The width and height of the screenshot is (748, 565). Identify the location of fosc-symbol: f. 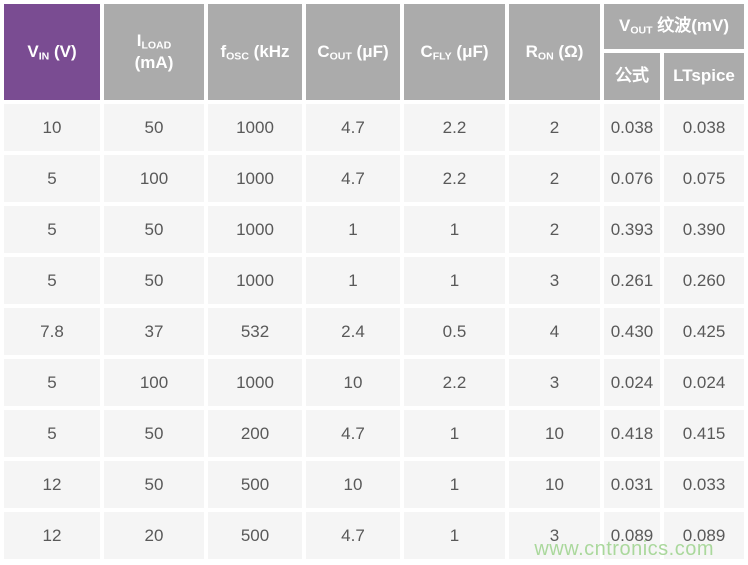
(223, 51).